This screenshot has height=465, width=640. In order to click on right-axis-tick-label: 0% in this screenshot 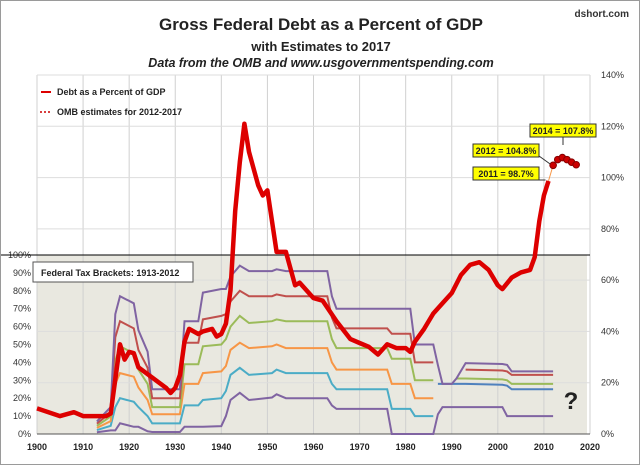, I will do `click(607, 434)`.